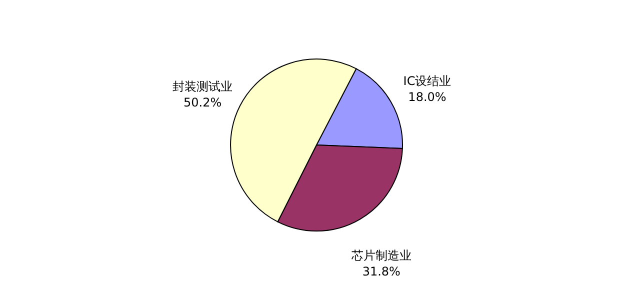  What do you see at coordinates (203, 103) in the screenshot?
I see `data-label: 50.2%` at bounding box center [203, 103].